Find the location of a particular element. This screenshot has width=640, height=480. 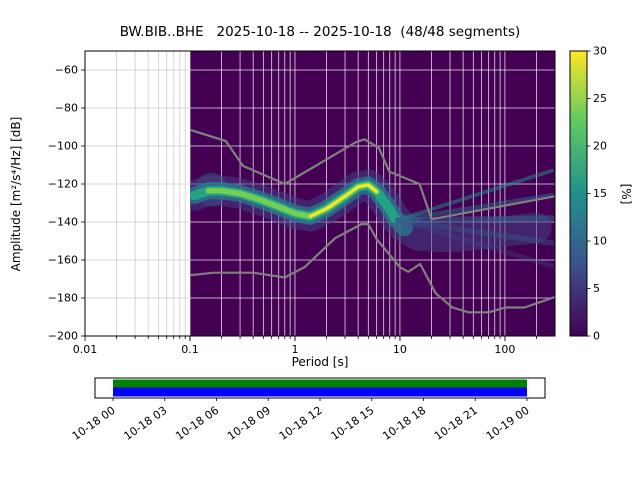

timeline-tick-label: 10-18 18 is located at coordinates (404, 423).